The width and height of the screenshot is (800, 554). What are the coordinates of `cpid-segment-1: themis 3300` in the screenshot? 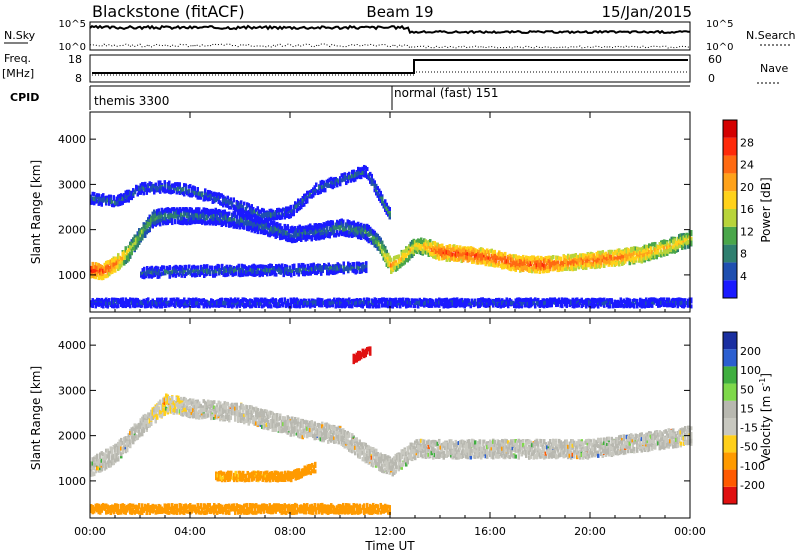 It's located at (131, 101).